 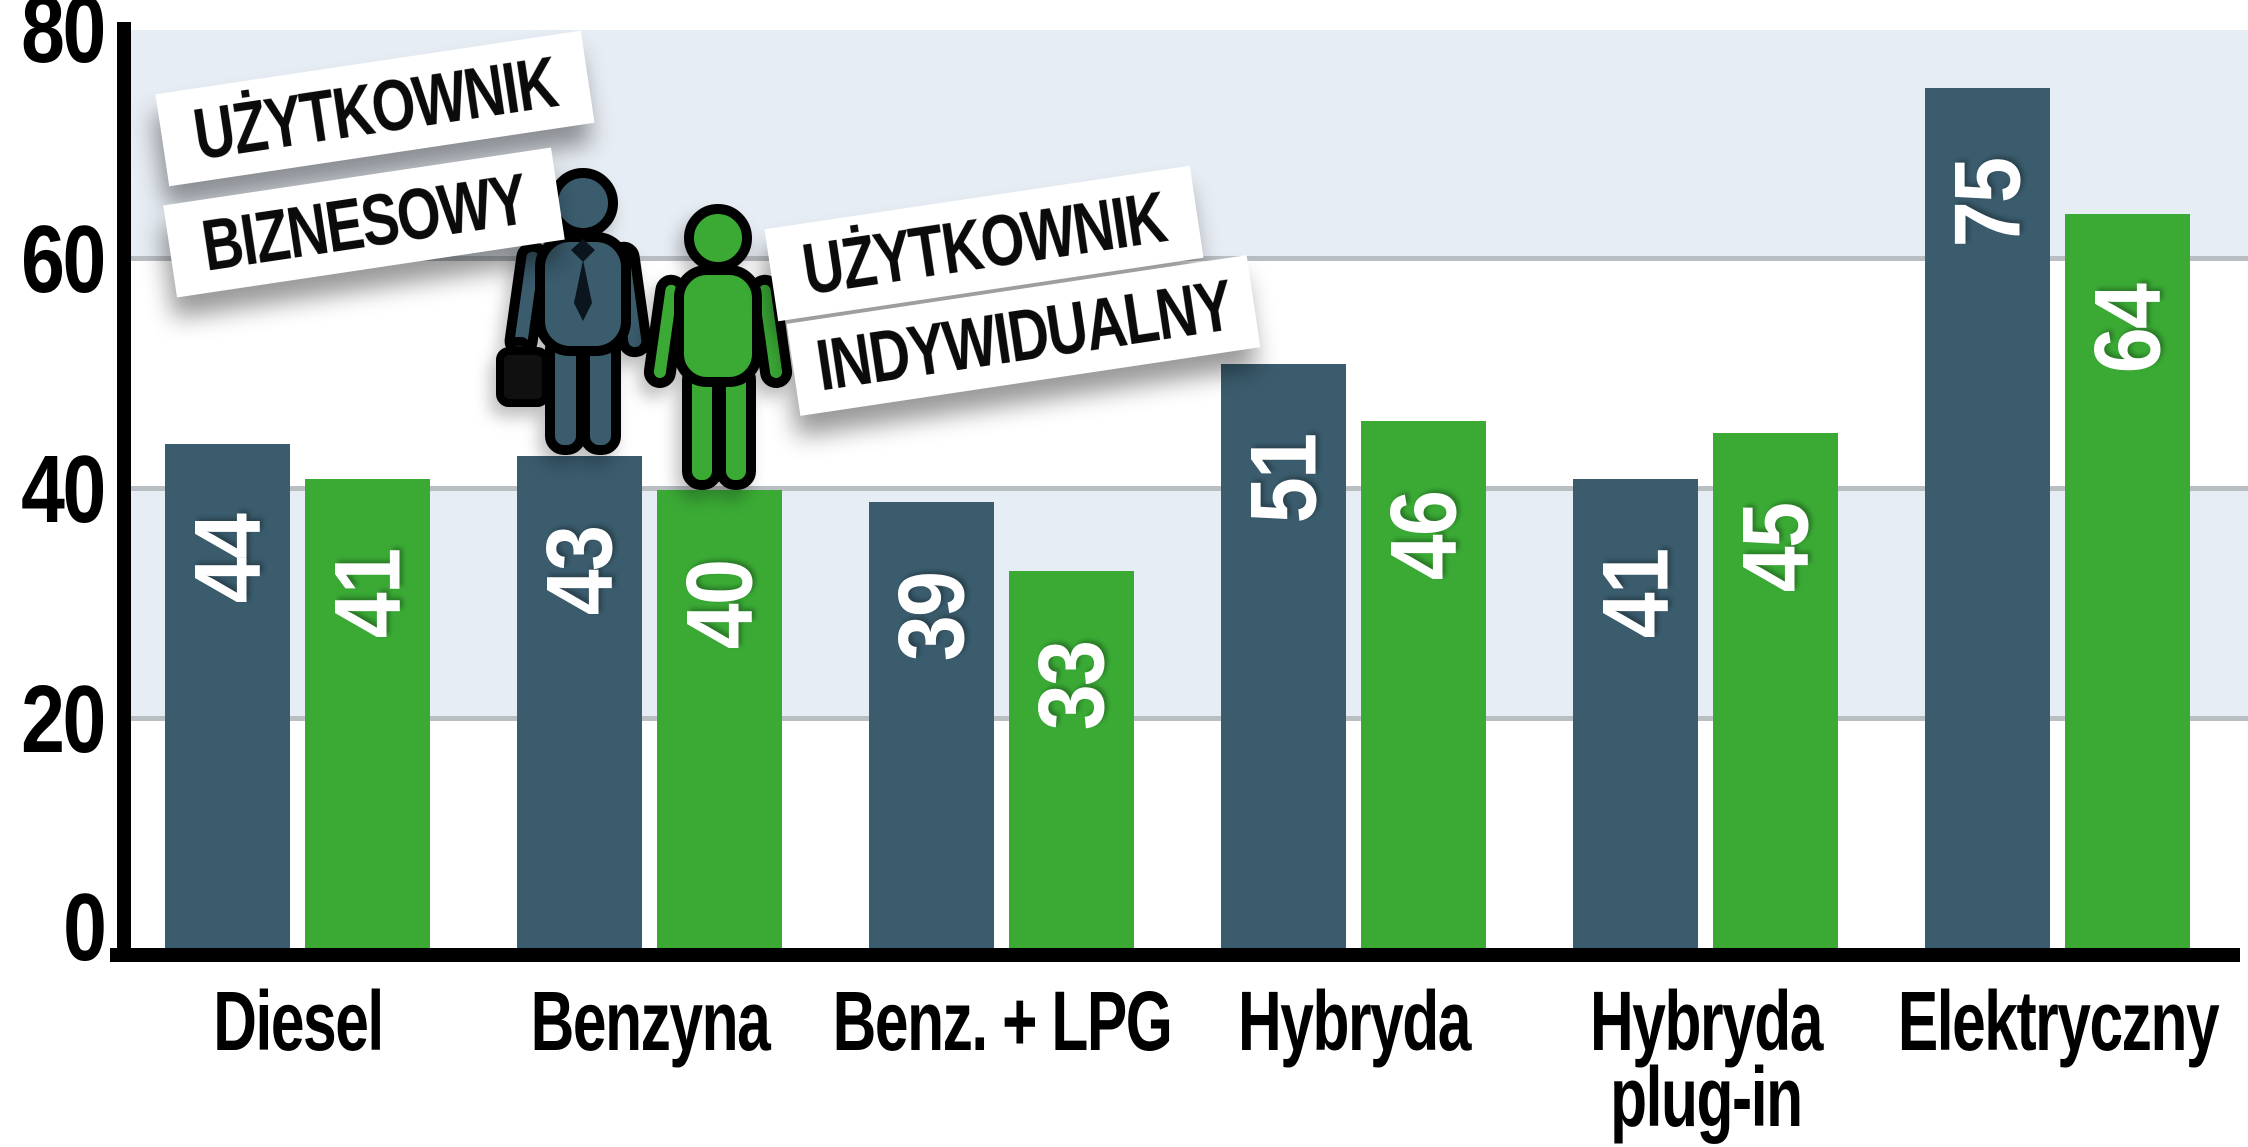 I want to click on x-axis-label-5: Elektryczny, so click(x=2041, y=1021).